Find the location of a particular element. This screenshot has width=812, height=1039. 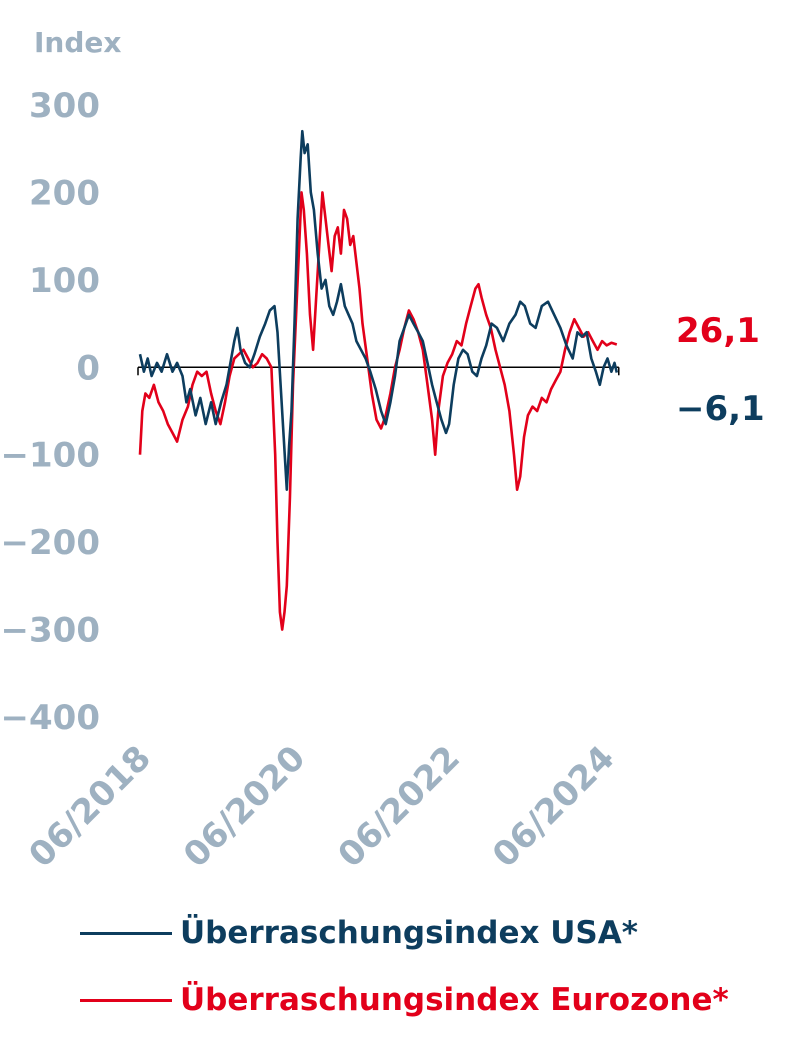

end-label-eurozone: 26,1 is located at coordinates (718, 331).